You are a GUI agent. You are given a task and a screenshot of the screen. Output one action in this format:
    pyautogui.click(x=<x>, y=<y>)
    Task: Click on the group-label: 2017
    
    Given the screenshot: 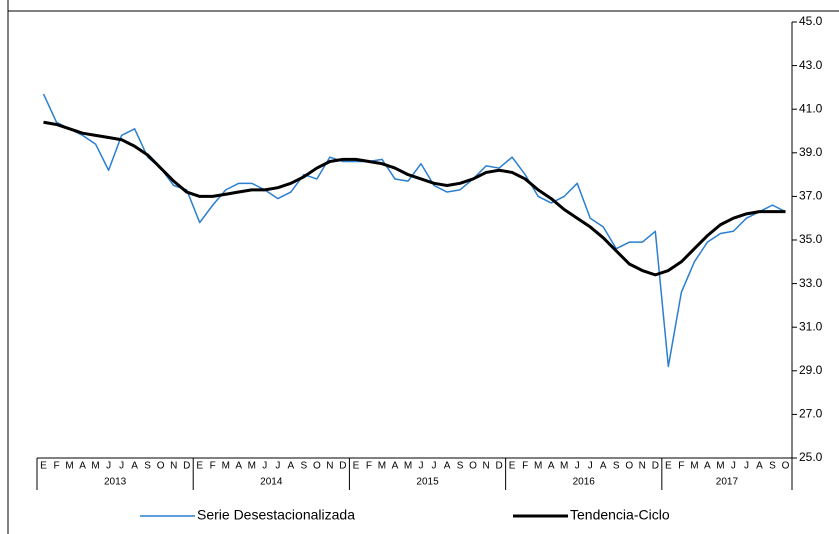 What is the action you would take?
    pyautogui.click(x=727, y=482)
    